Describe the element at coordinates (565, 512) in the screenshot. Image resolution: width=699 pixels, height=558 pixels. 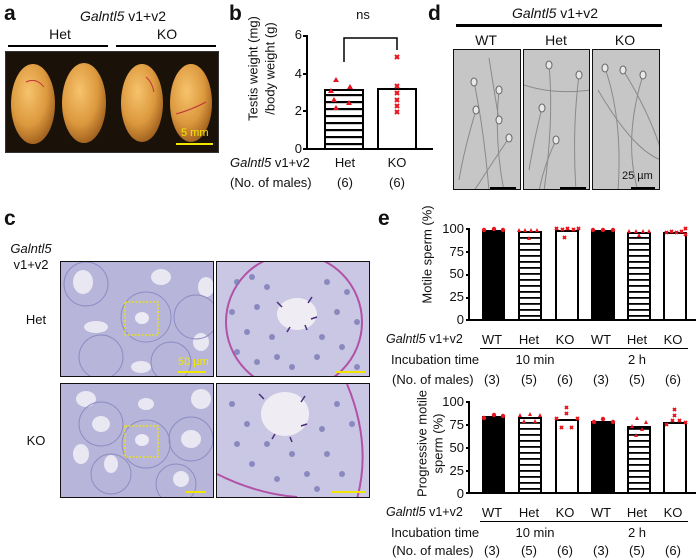
I see `panel-e-bottom-group-ko-10: KO` at that location.